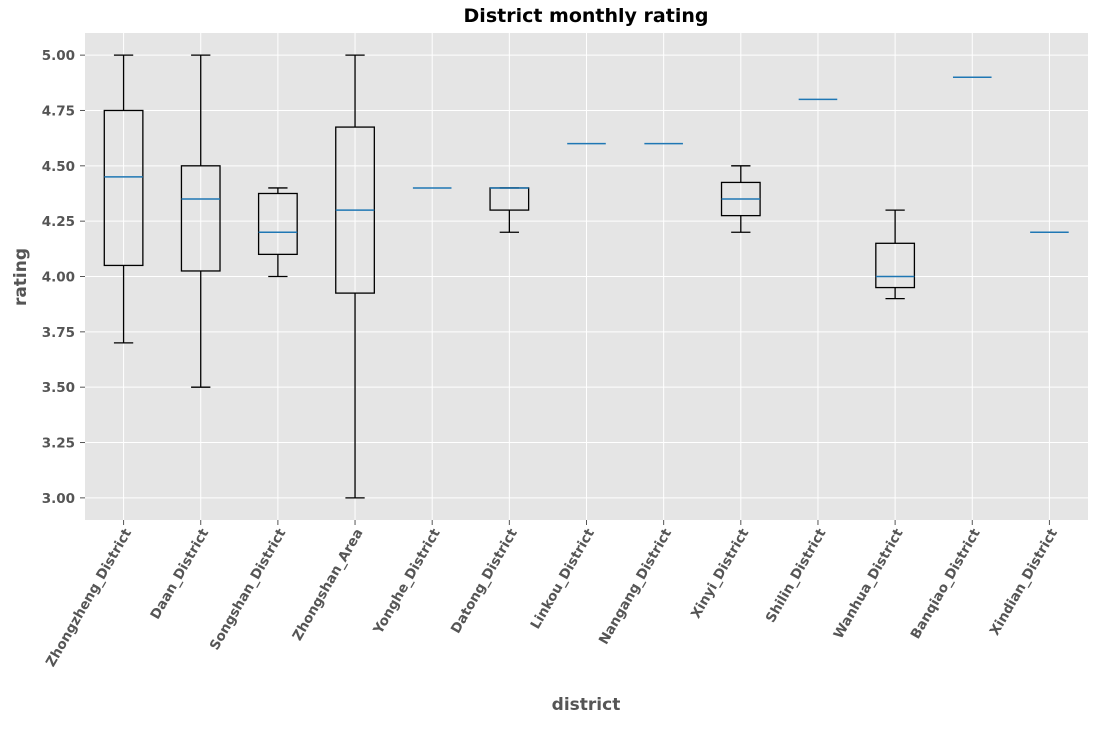 The image size is (1111, 730). Describe the element at coordinates (58, 333) in the screenshot. I see `y-tick-label: 3.75` at that location.